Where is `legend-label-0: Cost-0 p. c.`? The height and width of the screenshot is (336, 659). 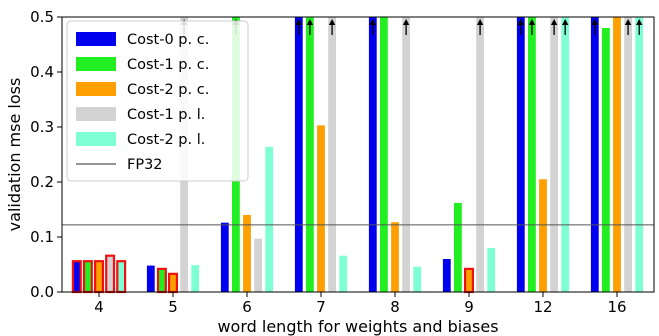
legend-label-0: Cost-0 p. c. is located at coordinates (168, 40).